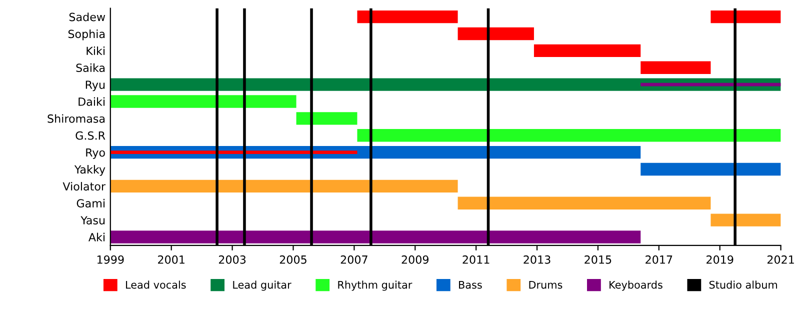 The height and width of the screenshot is (334, 800). Describe the element at coordinates (84, 186) in the screenshot. I see `y-tick-label: Violator` at that location.